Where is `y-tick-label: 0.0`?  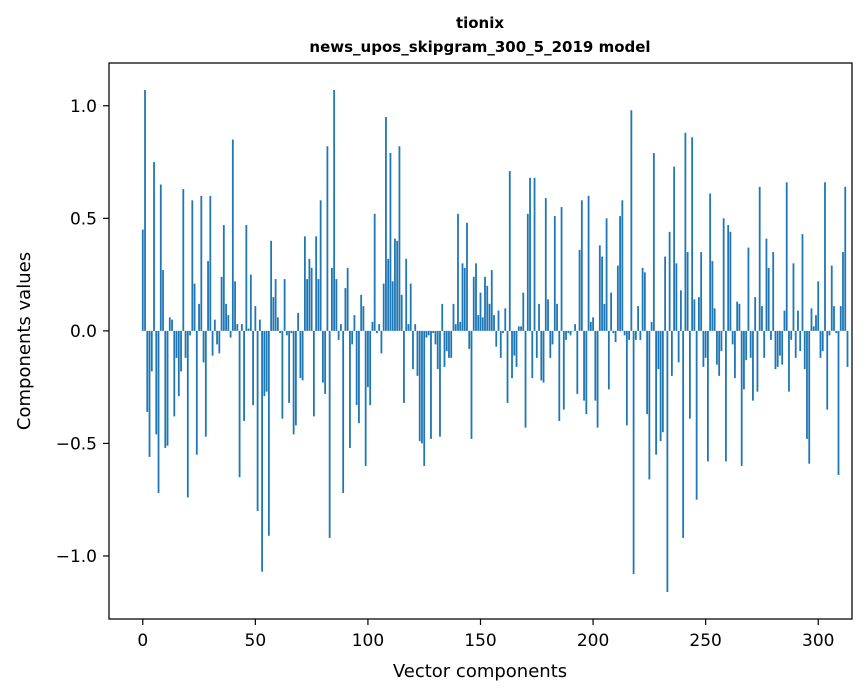
y-tick-label: 0.0 is located at coordinates (83, 332).